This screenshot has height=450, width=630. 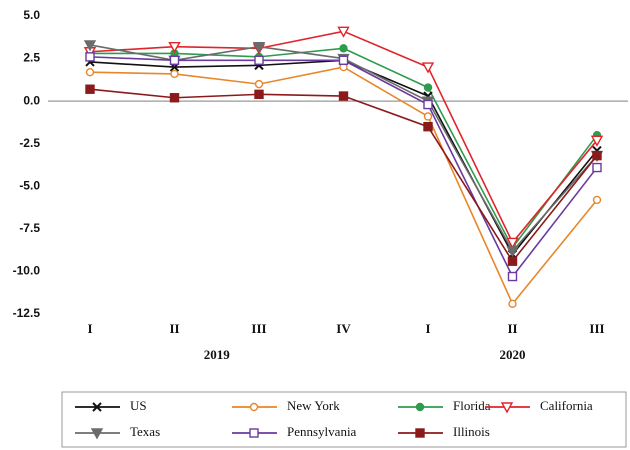 What do you see at coordinates (27, 271) in the screenshot?
I see `y-tick-label: -10.0` at bounding box center [27, 271].